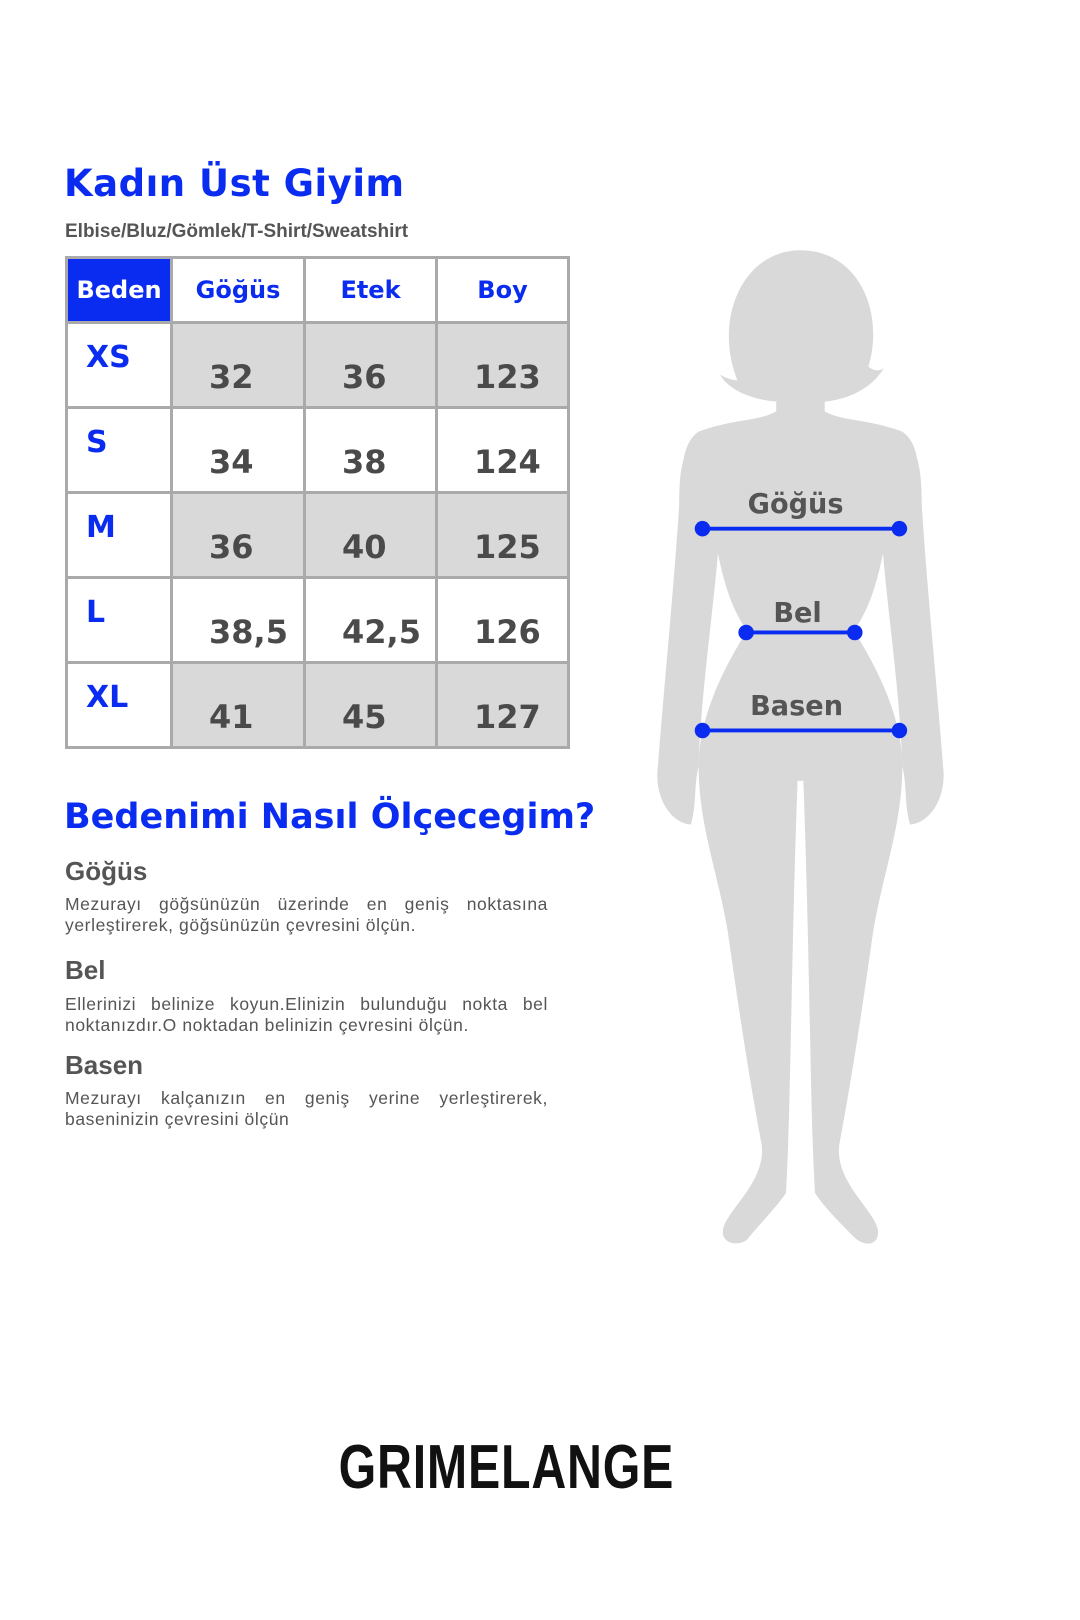  Describe the element at coordinates (317, 365) in the screenshot. I see `table-row: XS 32 36 123` at that location.